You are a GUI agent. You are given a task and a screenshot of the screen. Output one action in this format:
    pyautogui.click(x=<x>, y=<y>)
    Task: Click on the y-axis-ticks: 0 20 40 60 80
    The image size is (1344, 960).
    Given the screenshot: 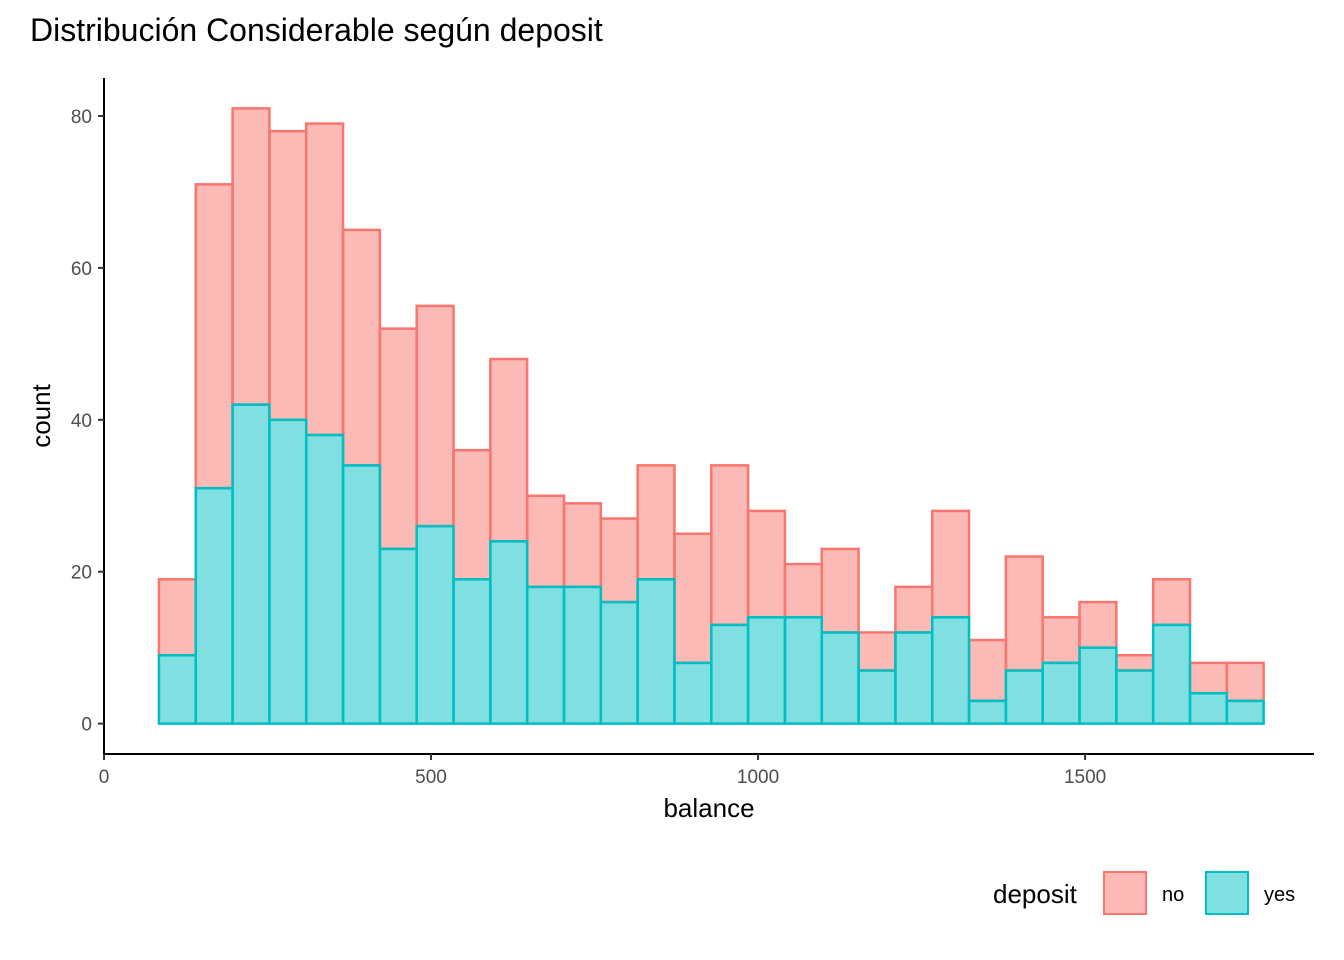 What is the action you would take?
    pyautogui.click(x=87, y=421)
    